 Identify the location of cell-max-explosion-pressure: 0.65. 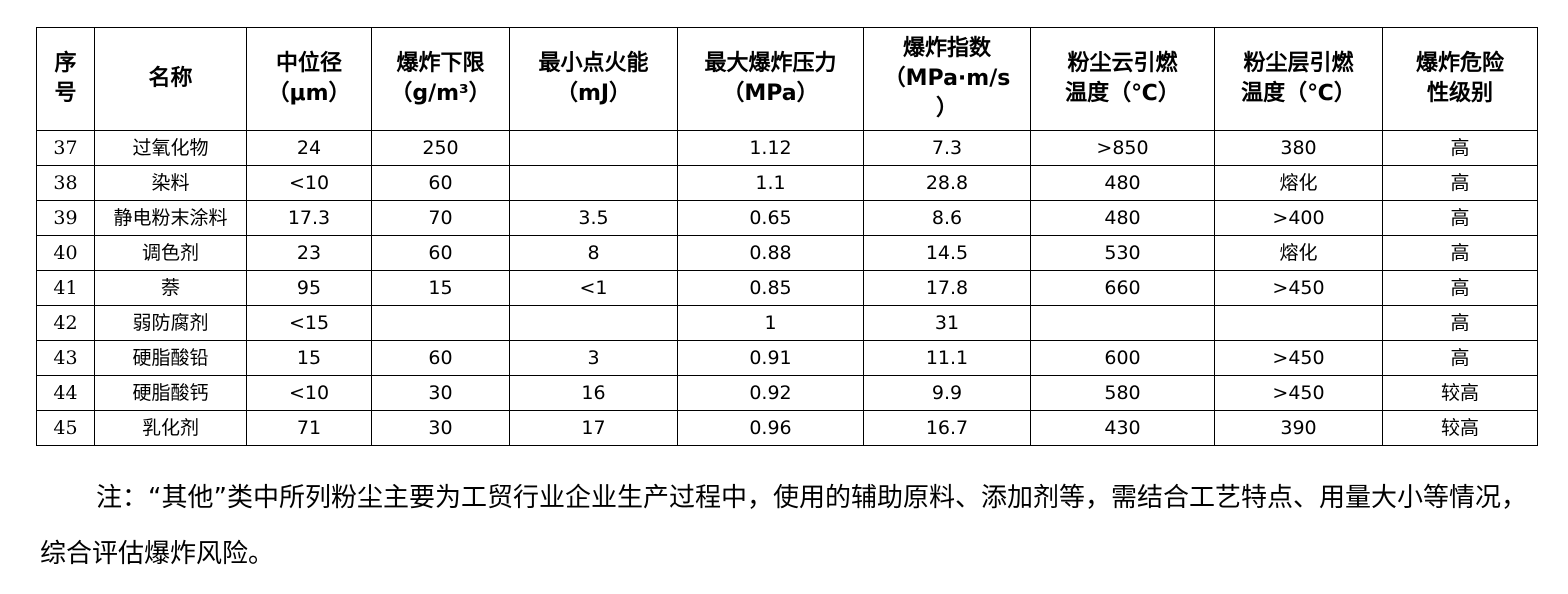
(770, 218).